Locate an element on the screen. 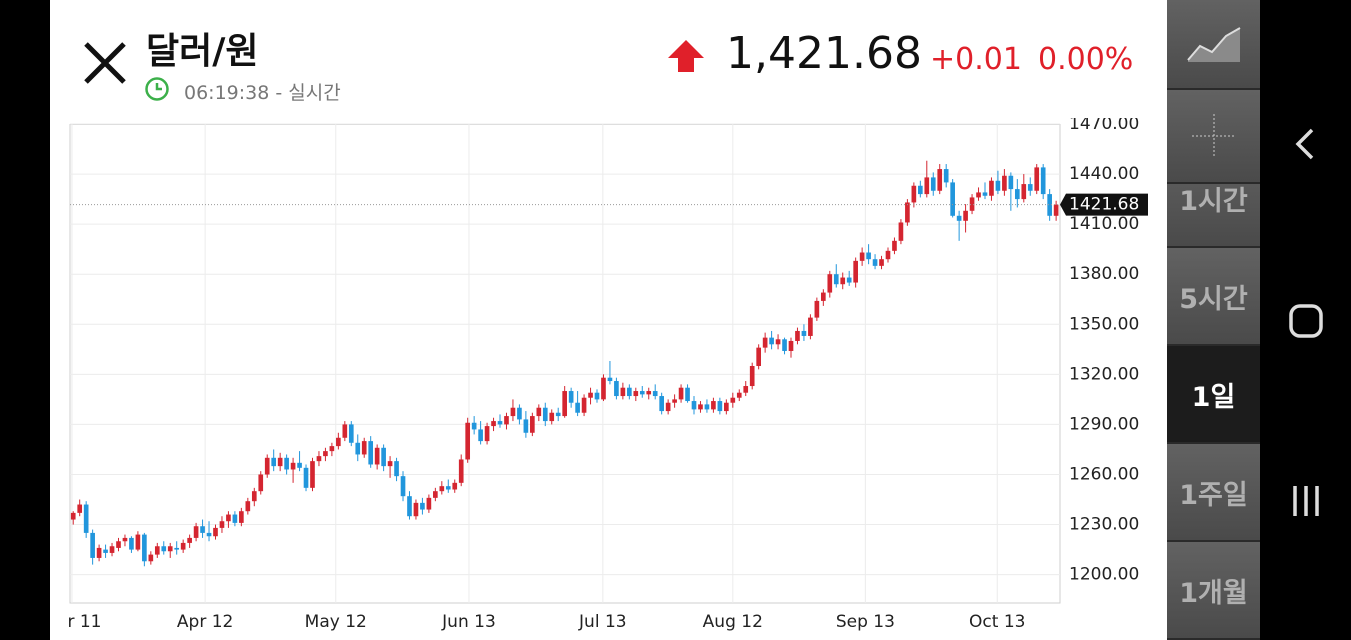 The height and width of the screenshot is (640, 1351). recents-button is located at coordinates (1306, 501).